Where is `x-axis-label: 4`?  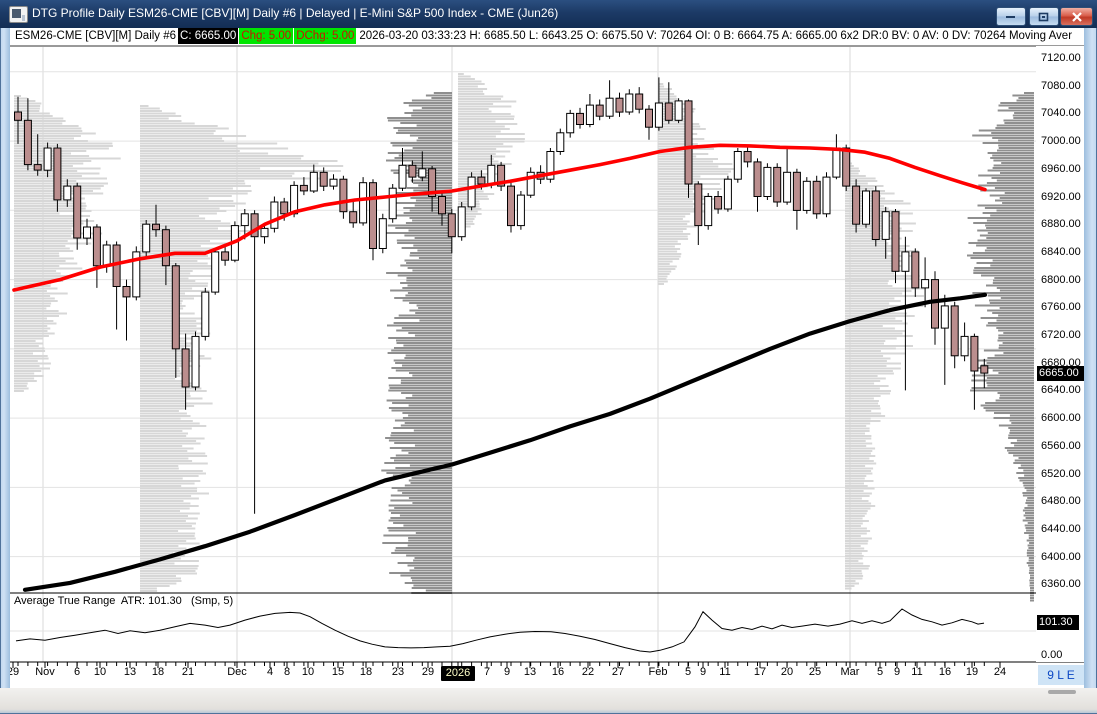 x-axis-label: 4 is located at coordinates (270, 672).